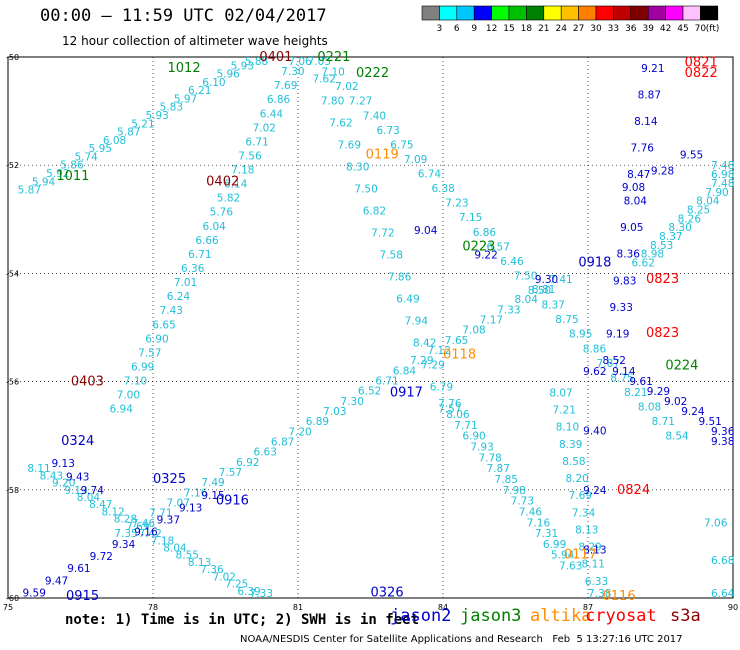 This screenshot has height=650, width=740. What do you see at coordinates (142, 124) in the screenshot?
I see `swh-value: 5.21` at bounding box center [142, 124].